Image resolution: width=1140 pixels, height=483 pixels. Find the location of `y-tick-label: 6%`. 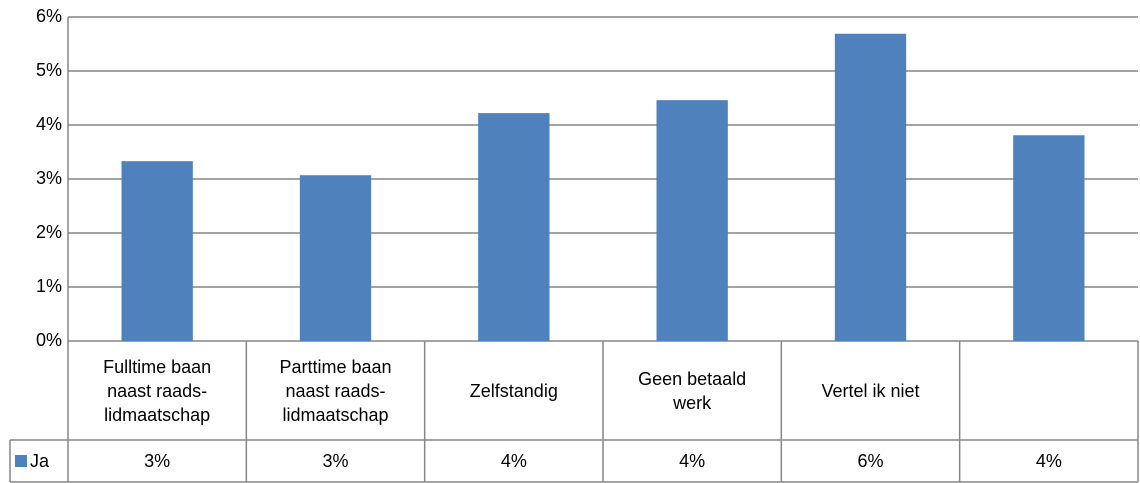

y-tick-label: 6% is located at coordinates (49, 16).